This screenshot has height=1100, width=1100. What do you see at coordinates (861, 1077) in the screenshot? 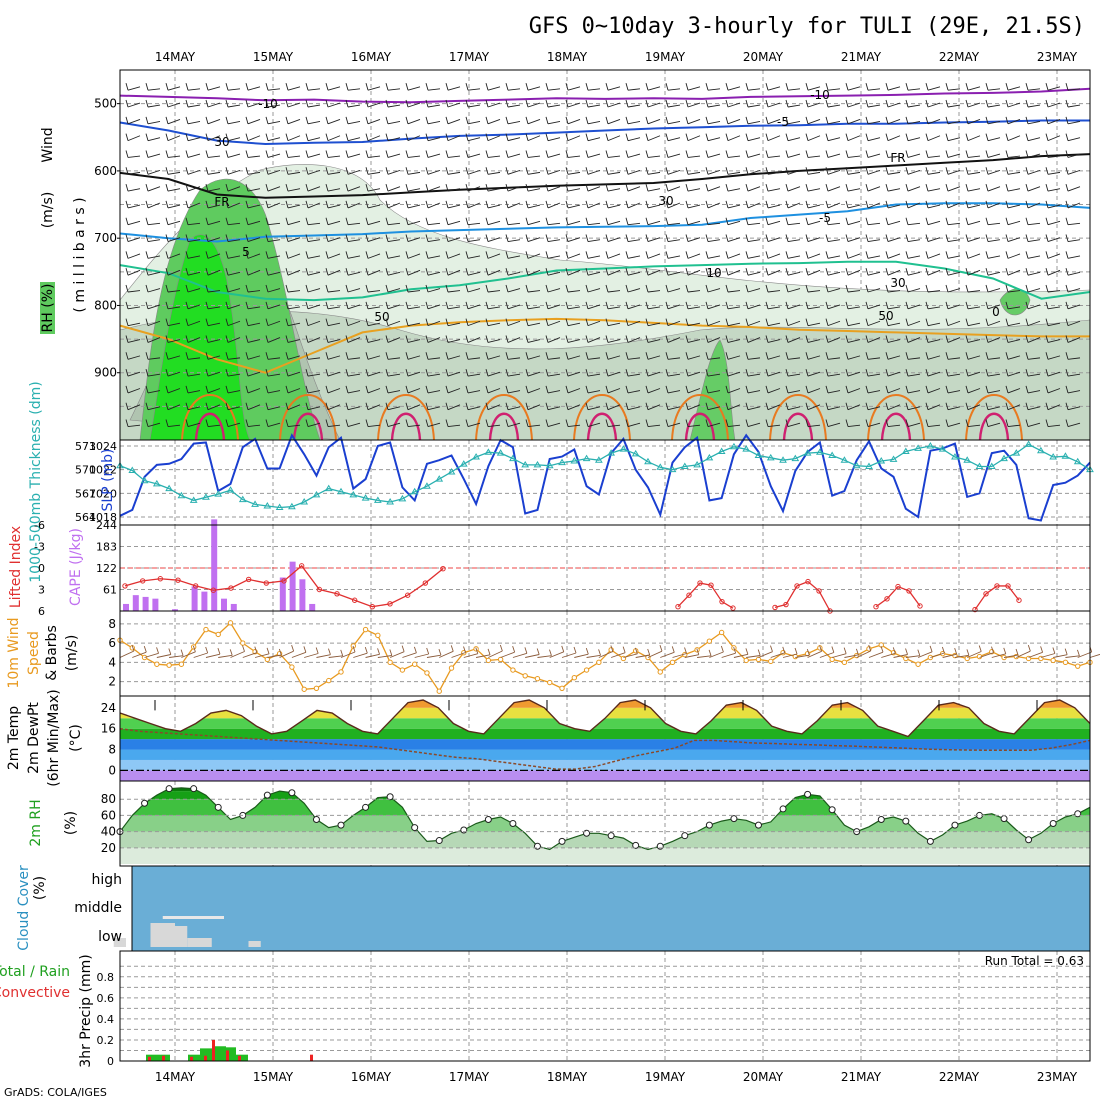
I see `date-label: 21MAY` at bounding box center [861, 1077].